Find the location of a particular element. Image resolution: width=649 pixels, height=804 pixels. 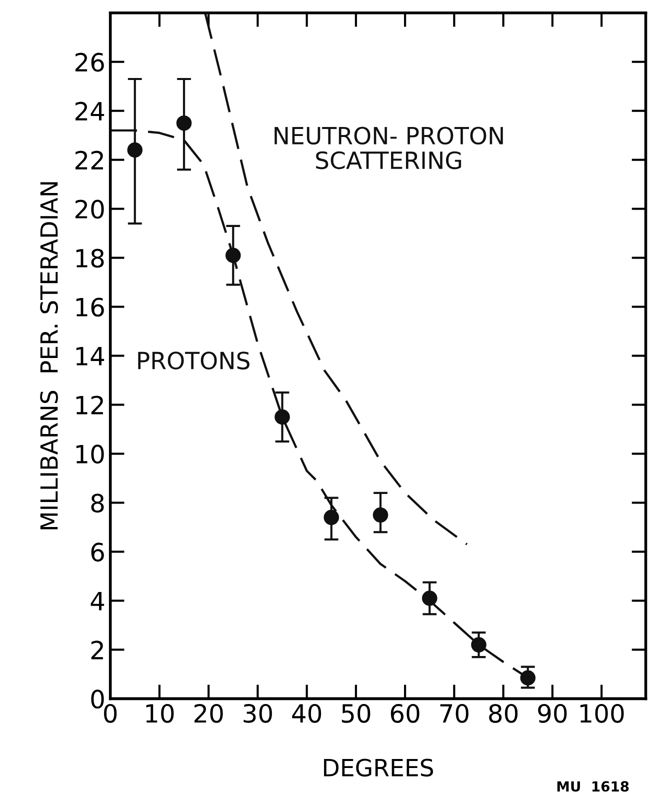

y-tick-label: 16 is located at coordinates (90, 307).